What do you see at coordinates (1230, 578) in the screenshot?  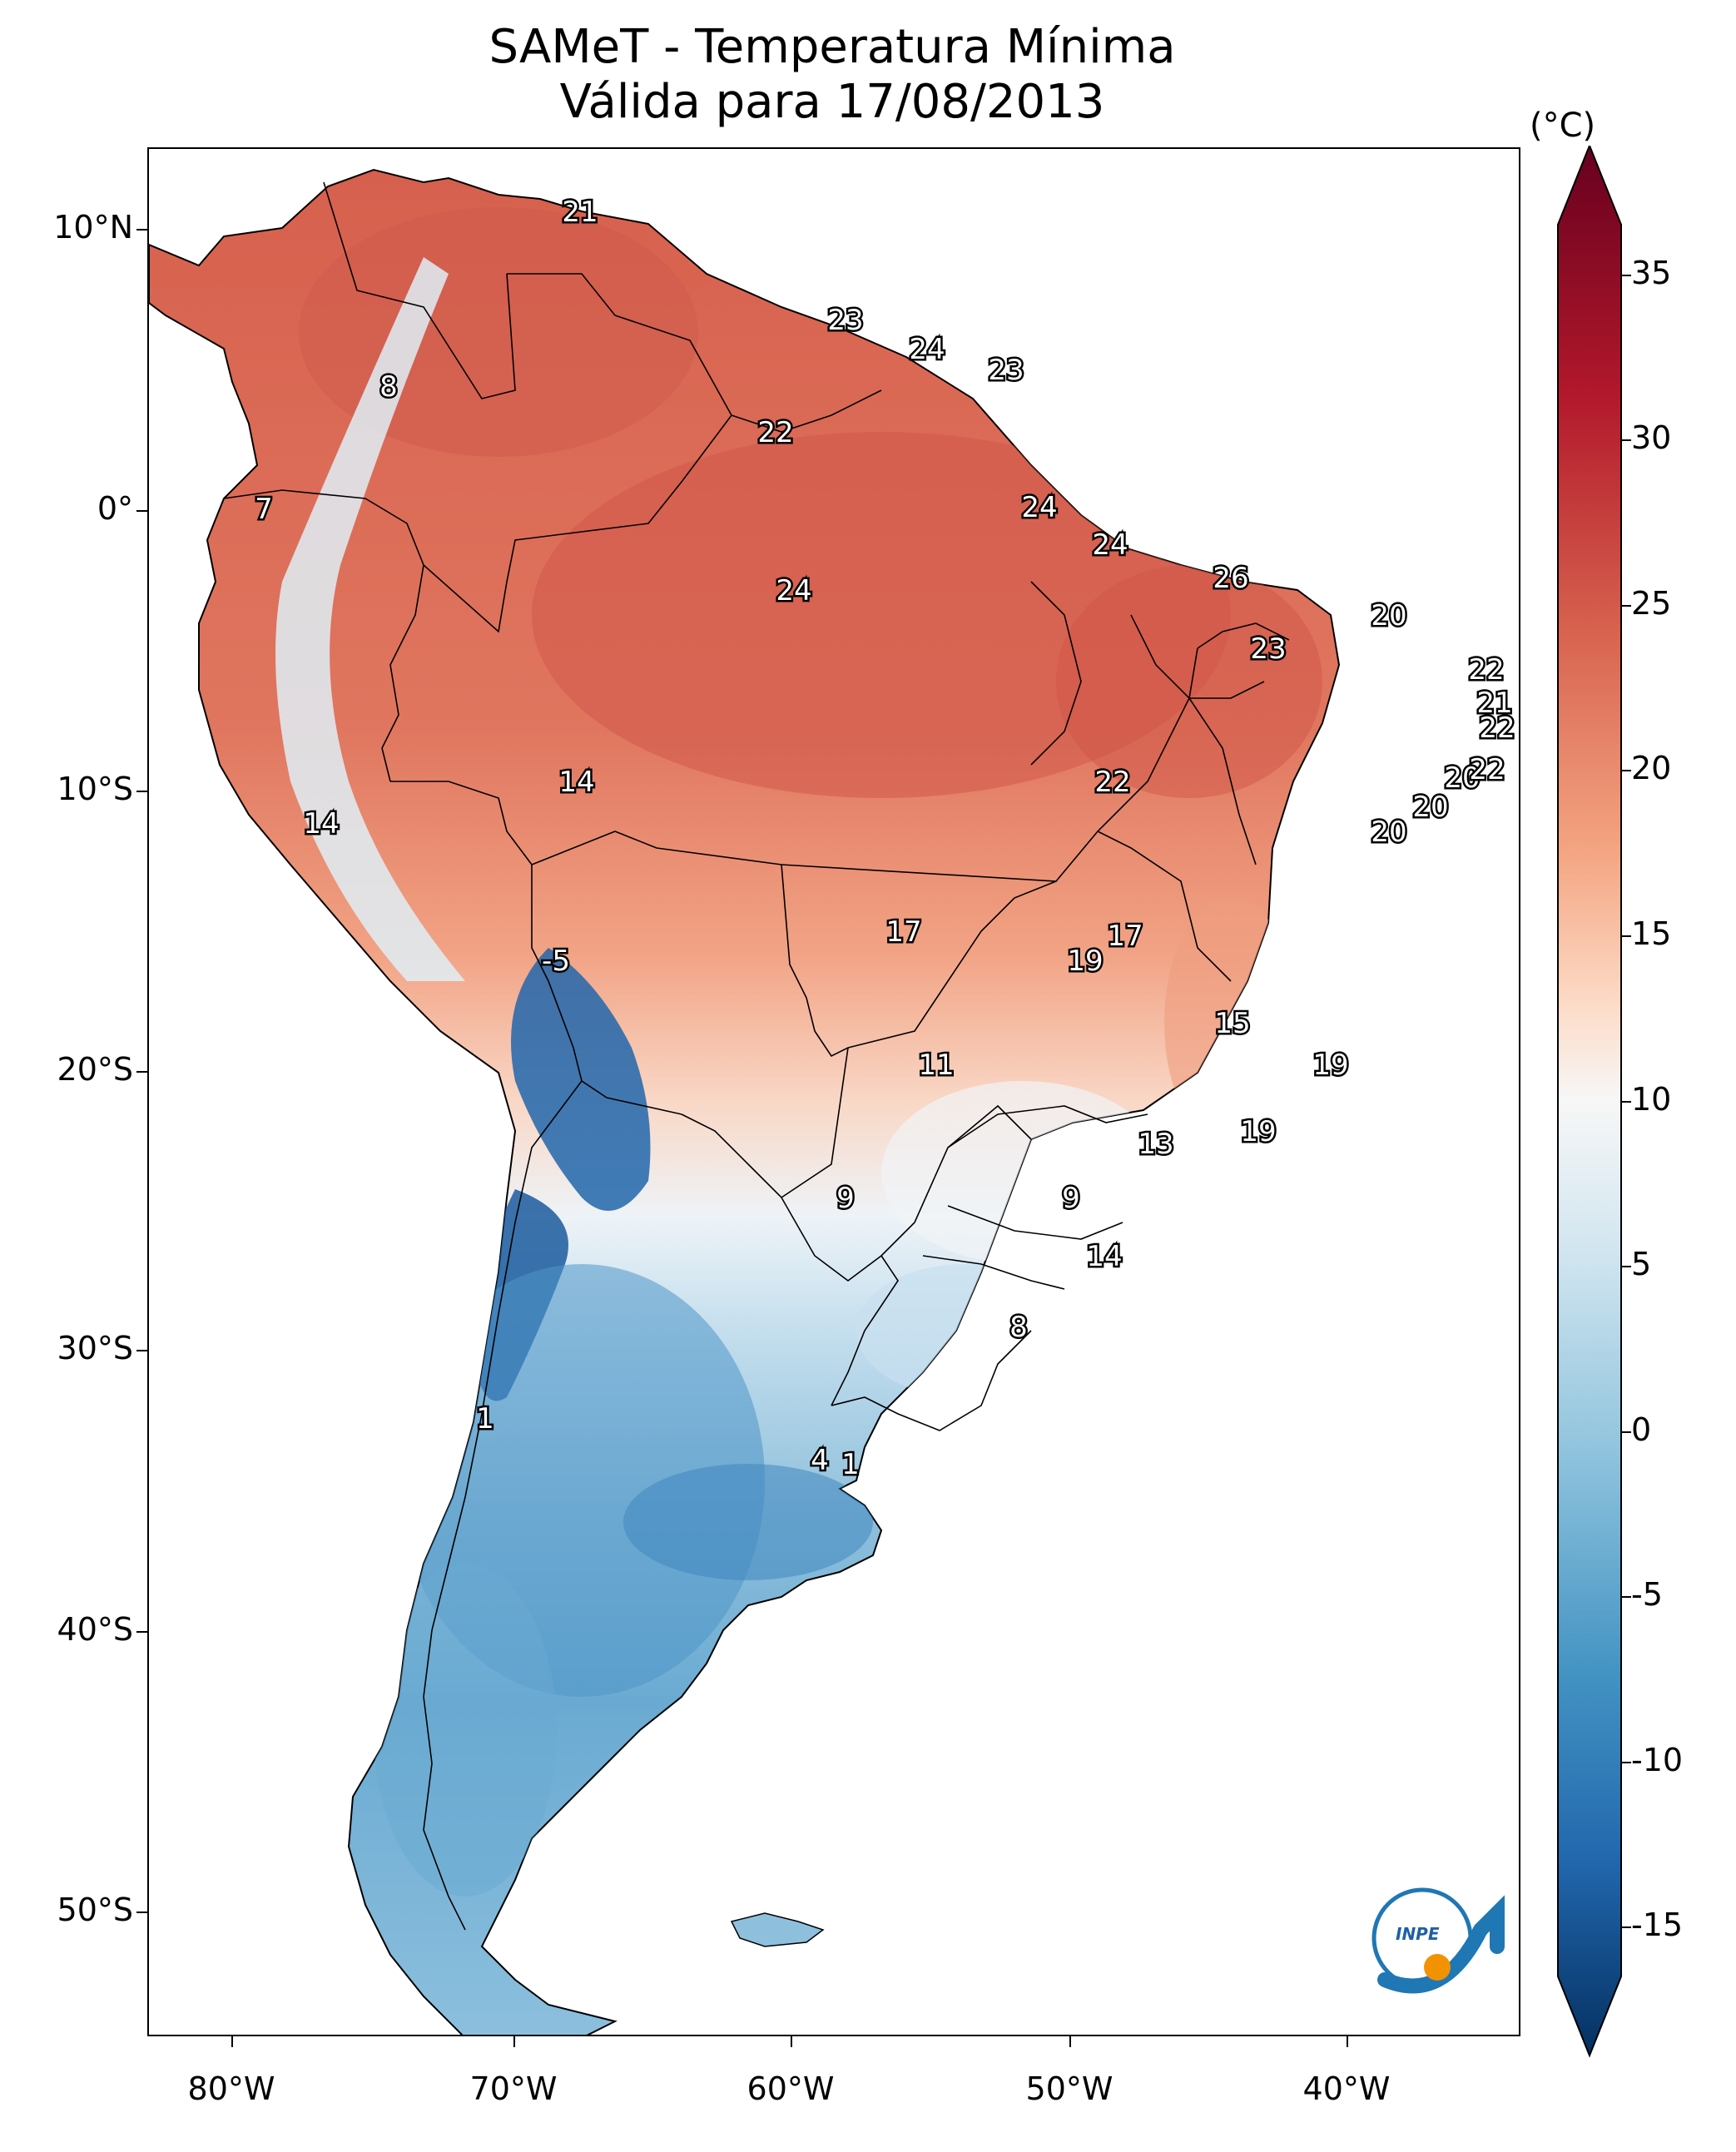 I see `station-temperature-label: 26` at bounding box center [1230, 578].